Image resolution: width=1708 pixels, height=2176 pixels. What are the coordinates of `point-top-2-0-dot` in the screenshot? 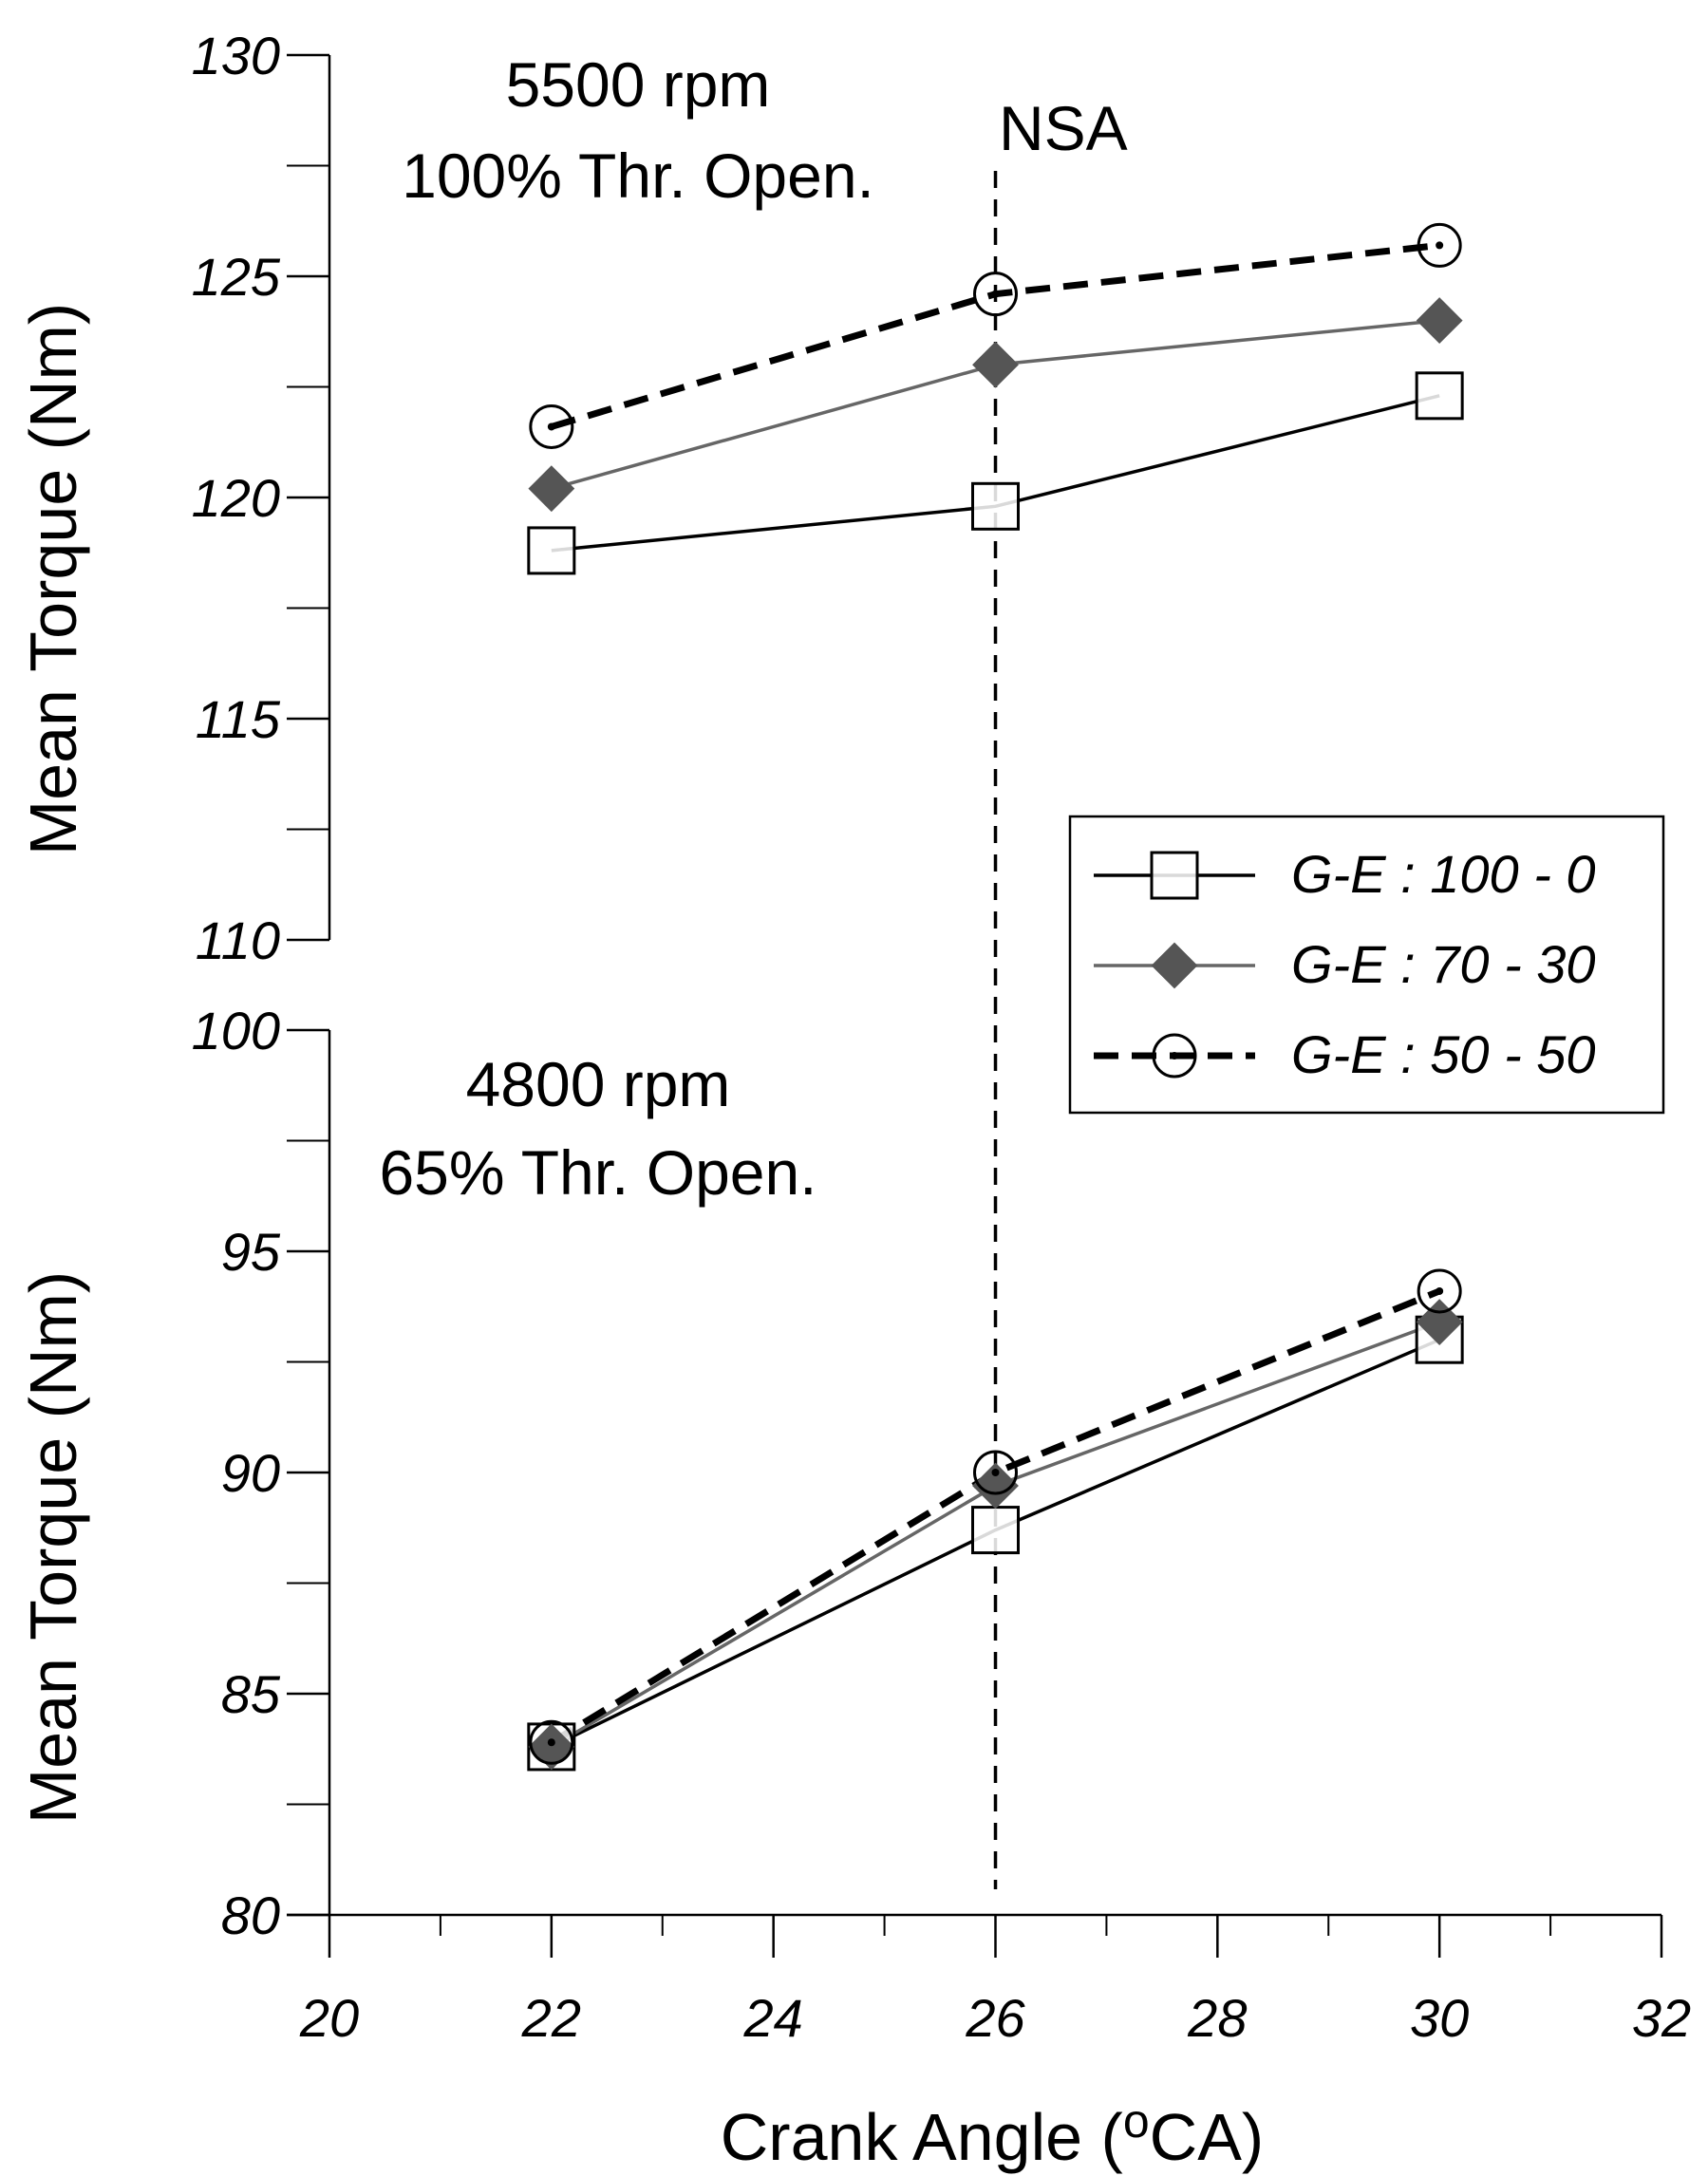 It's located at (551, 426).